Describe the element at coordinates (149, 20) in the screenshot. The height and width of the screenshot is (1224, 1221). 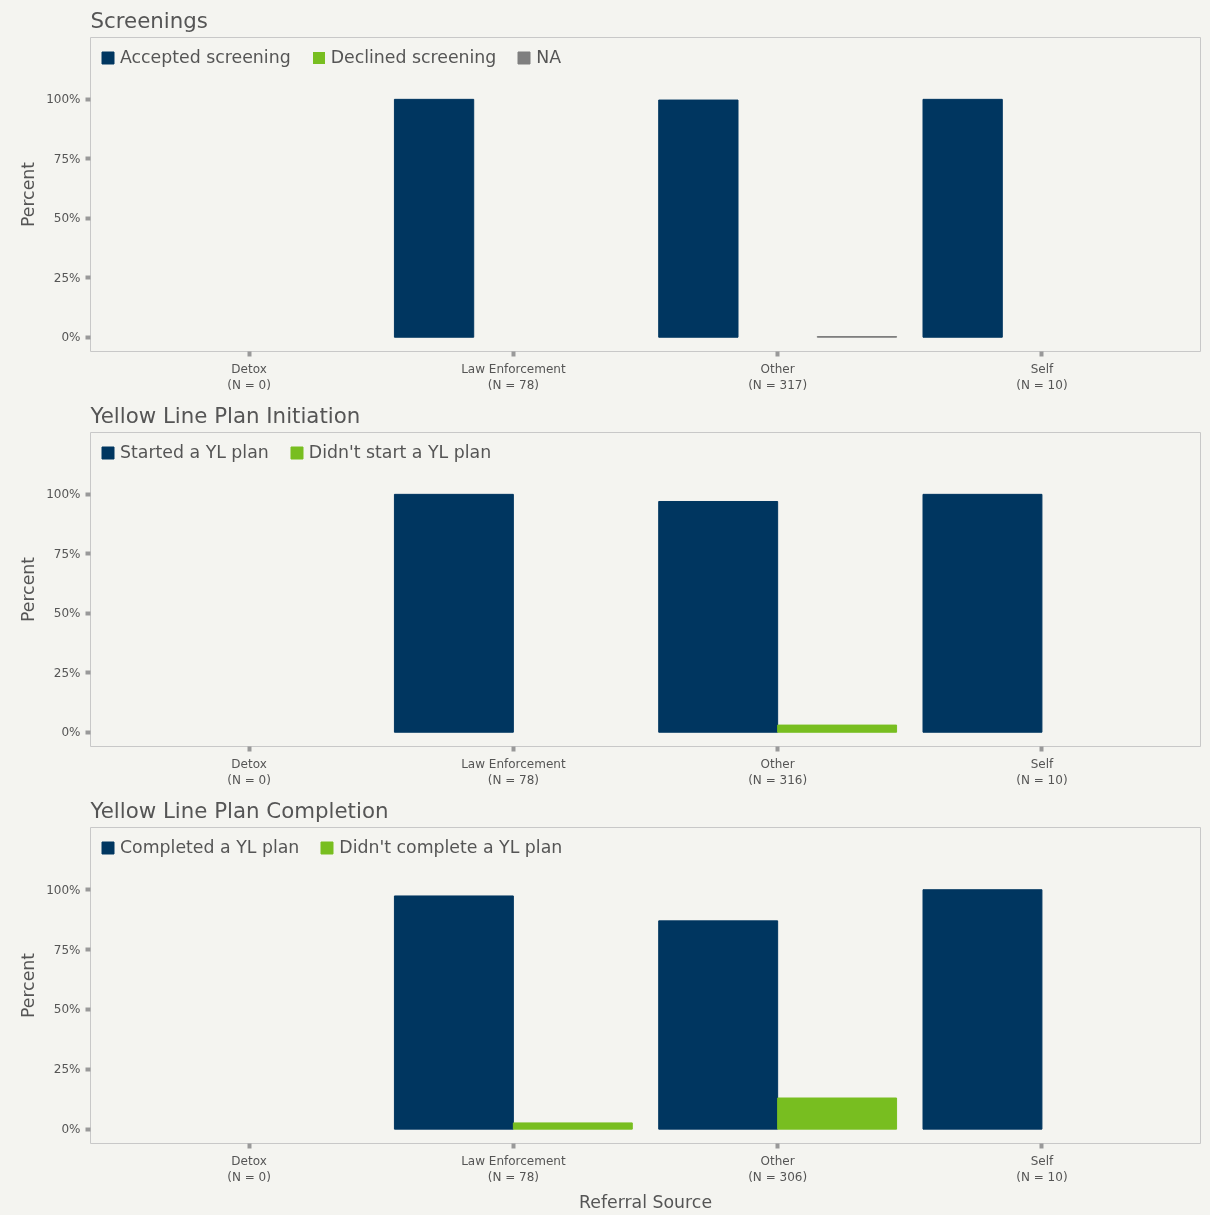
I see `chart-title: Screenings` at that location.